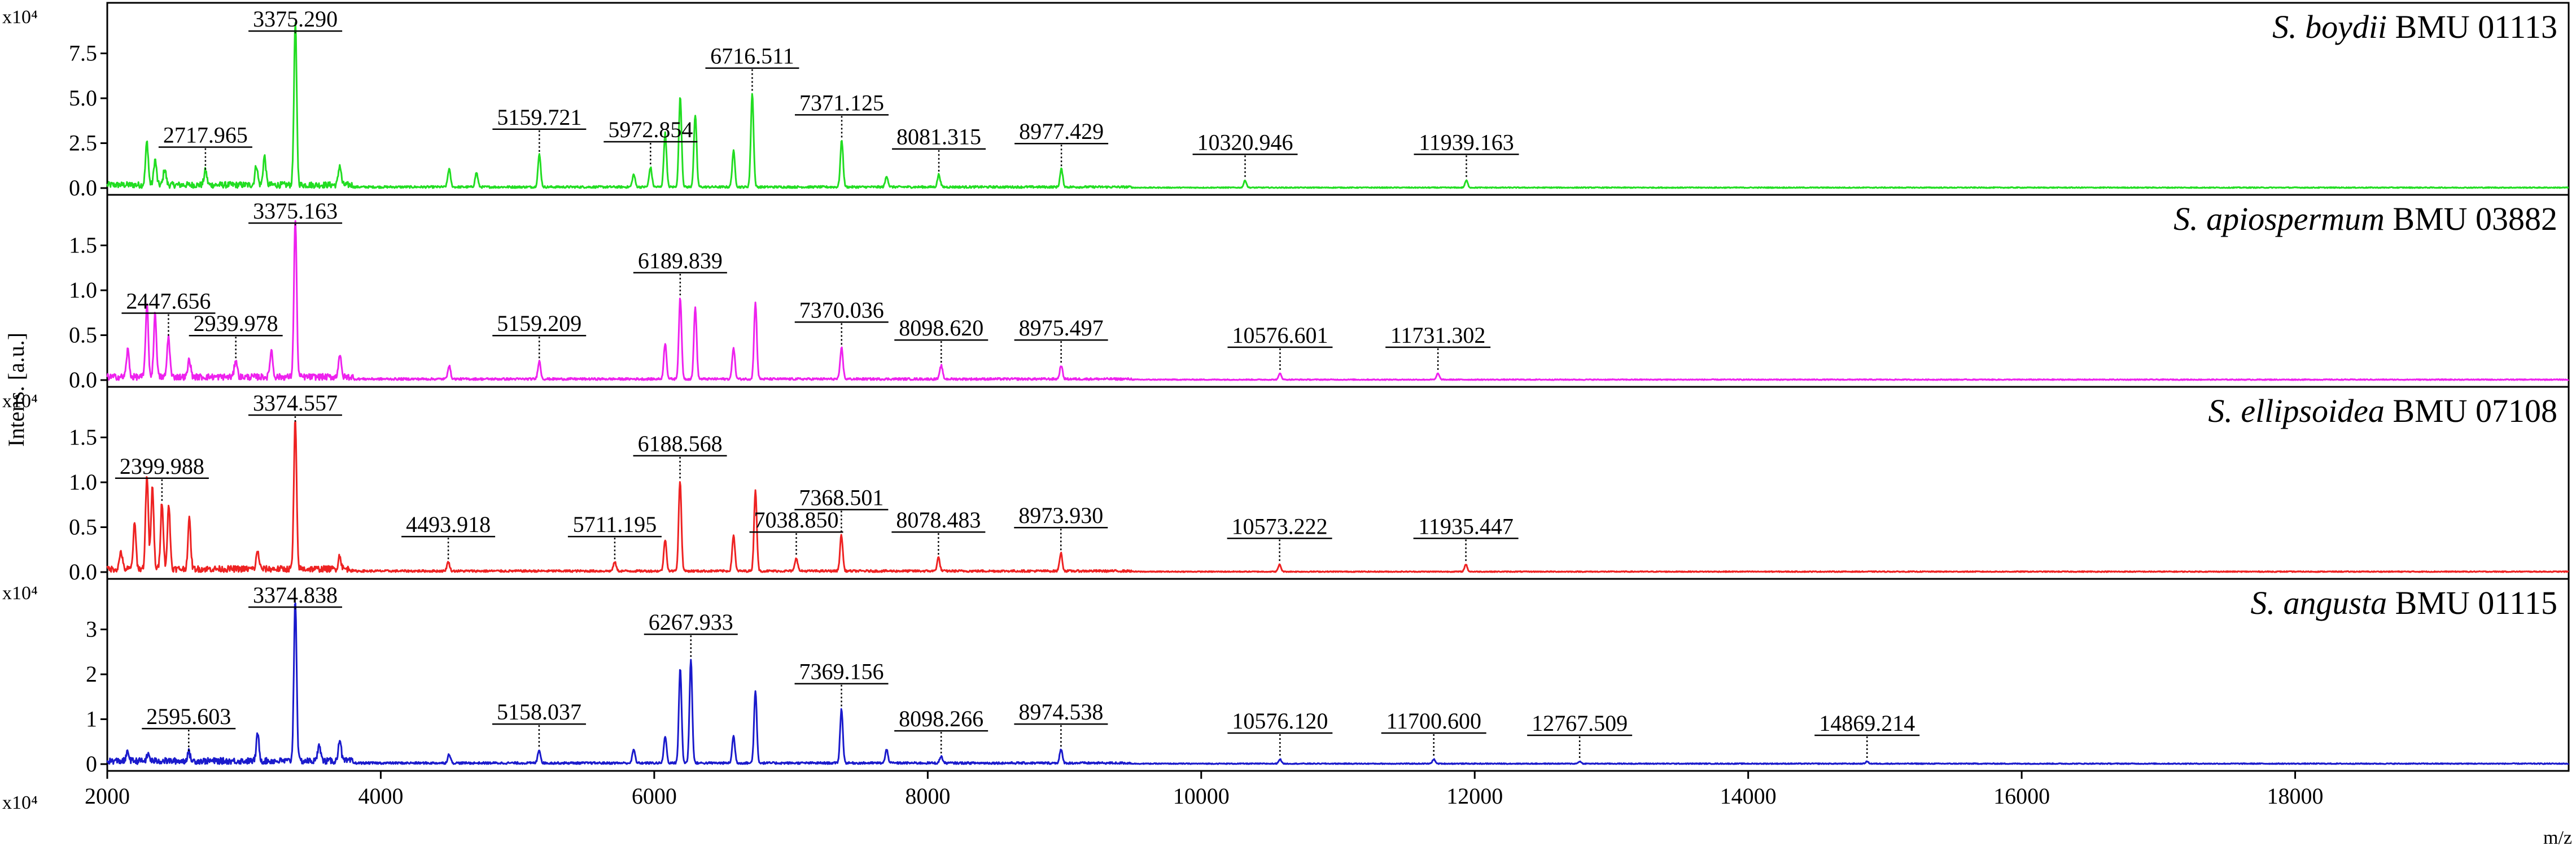  Describe the element at coordinates (2295, 796) in the screenshot. I see `x-tick-label: 18000` at that location.